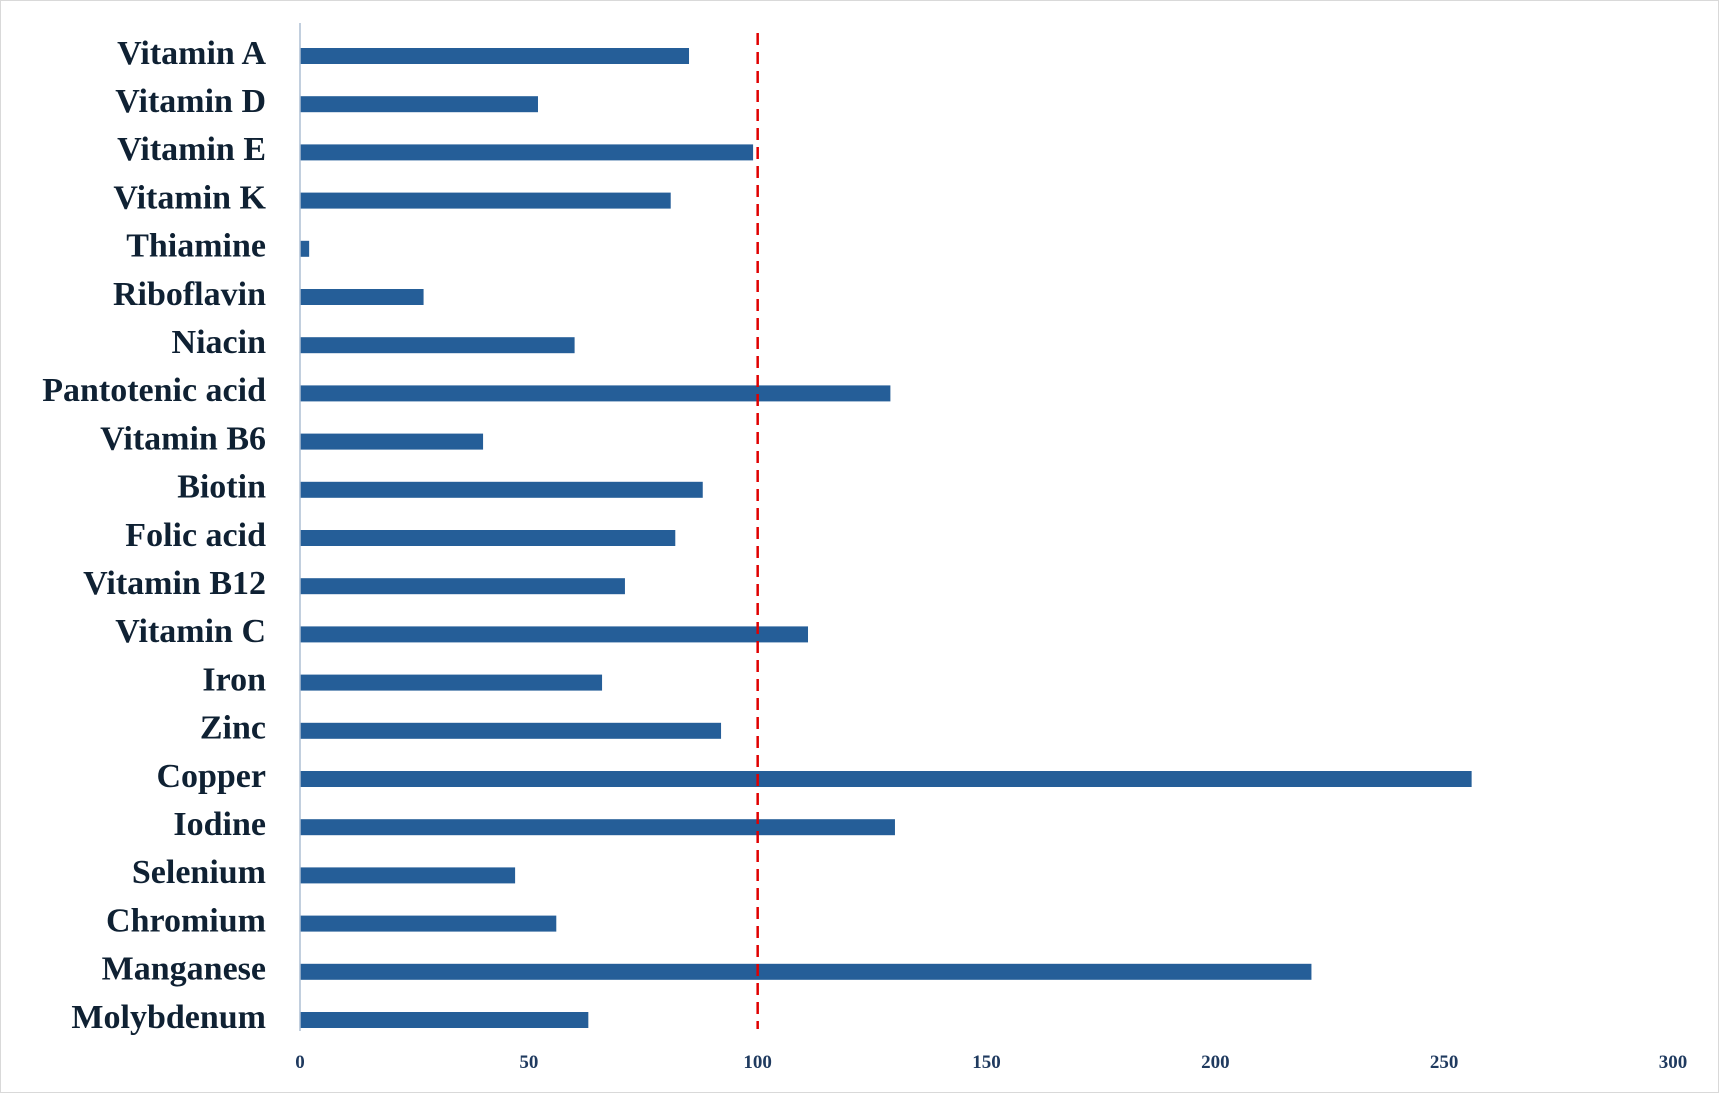 This screenshot has height=1093, width=1719. I want to click on bar-vitamin-b12, so click(462, 586).